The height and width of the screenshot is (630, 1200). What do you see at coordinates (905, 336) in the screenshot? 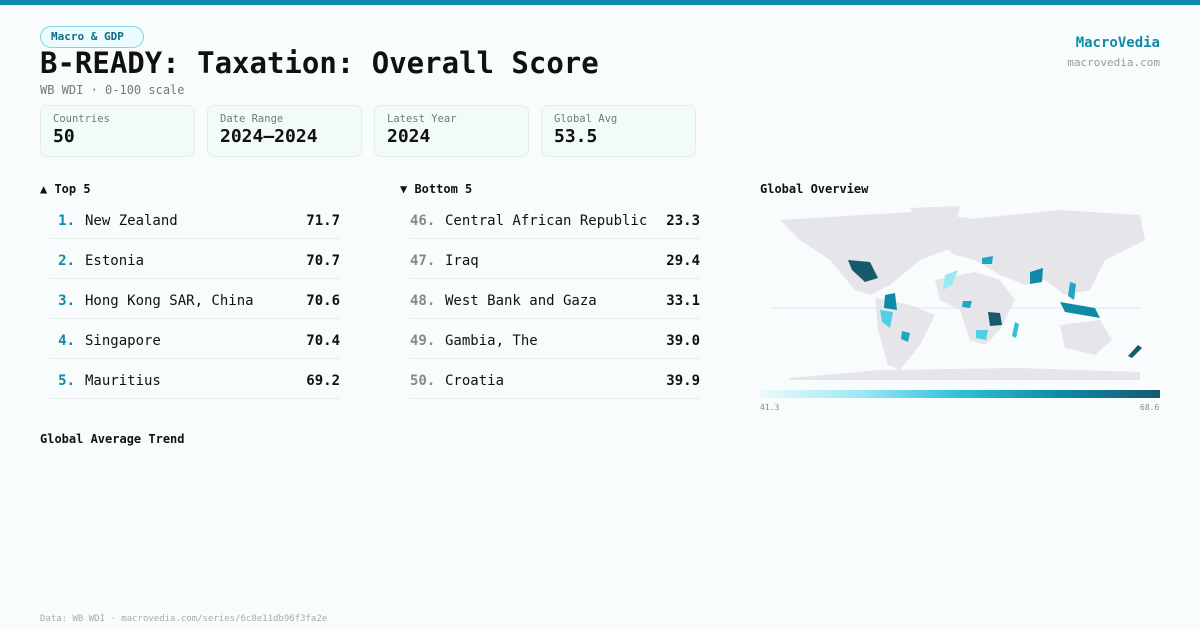
I see `country-paraguay` at bounding box center [905, 336].